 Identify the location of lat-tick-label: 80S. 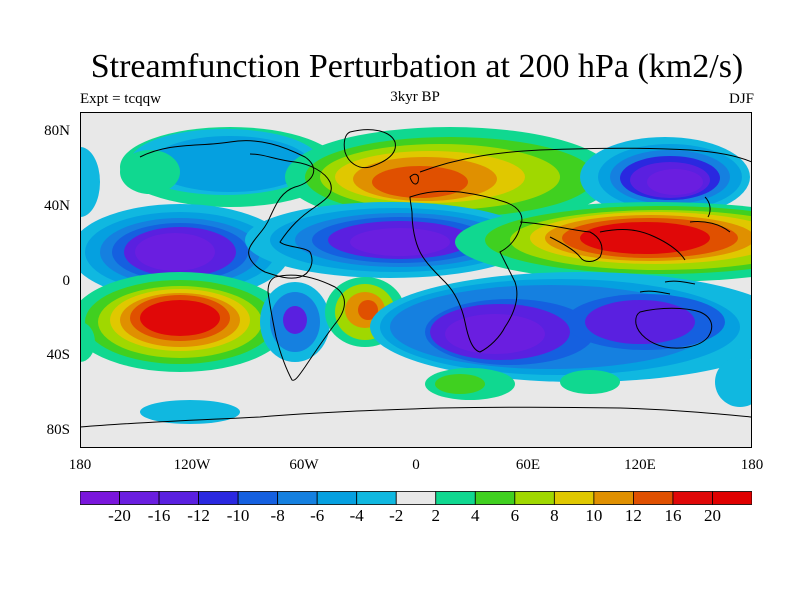
(58, 430).